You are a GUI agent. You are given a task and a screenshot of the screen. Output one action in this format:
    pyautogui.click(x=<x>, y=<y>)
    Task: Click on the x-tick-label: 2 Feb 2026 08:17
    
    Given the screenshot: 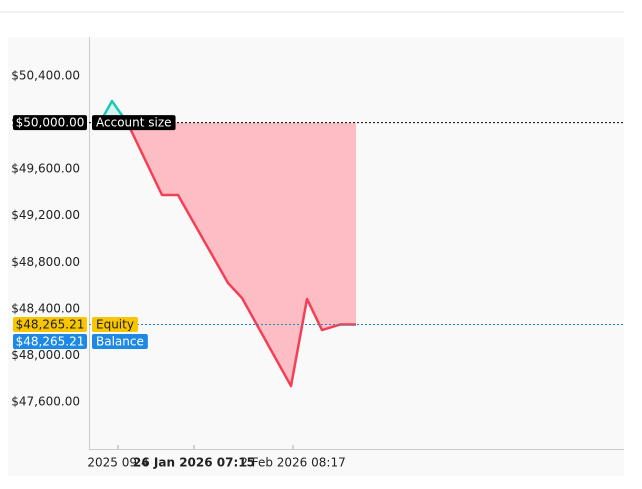 What is the action you would take?
    pyautogui.click(x=292, y=463)
    